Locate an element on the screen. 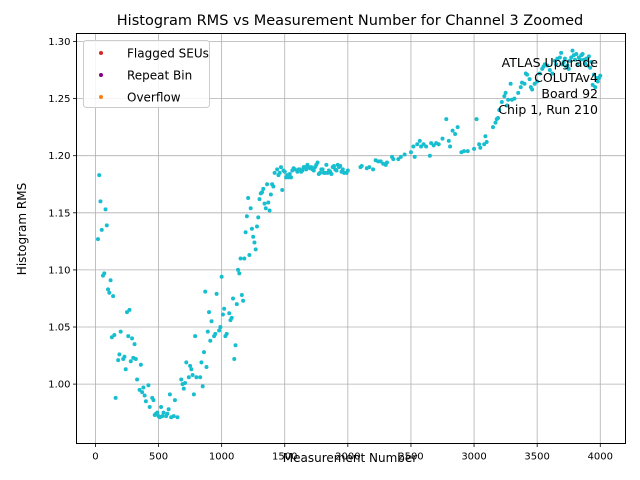 The height and width of the screenshot is (480, 640). x-tick-label: 2500 is located at coordinates (410, 457).